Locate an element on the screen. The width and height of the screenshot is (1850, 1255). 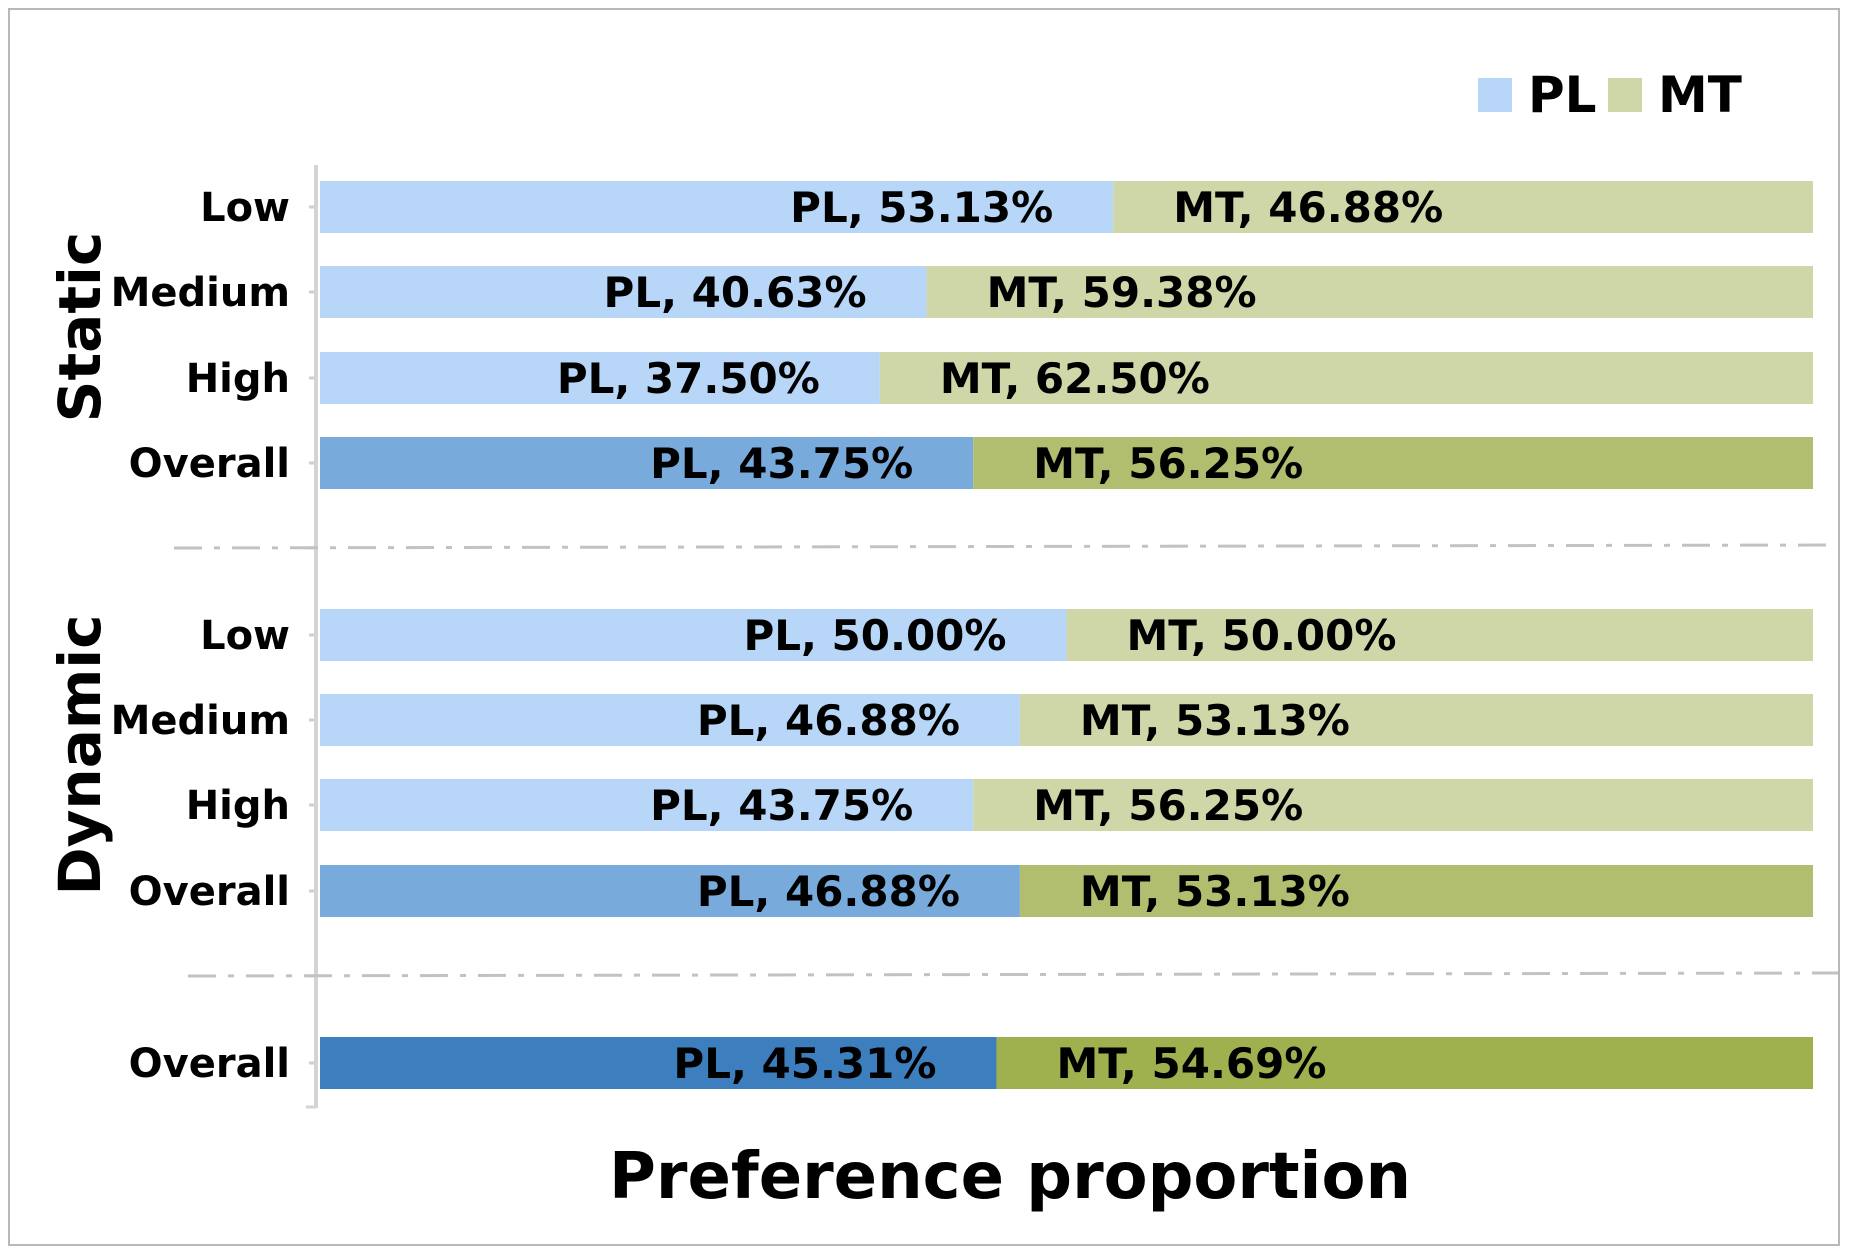
data-label-pl-7: PL, 46.88% is located at coordinates (828, 891).